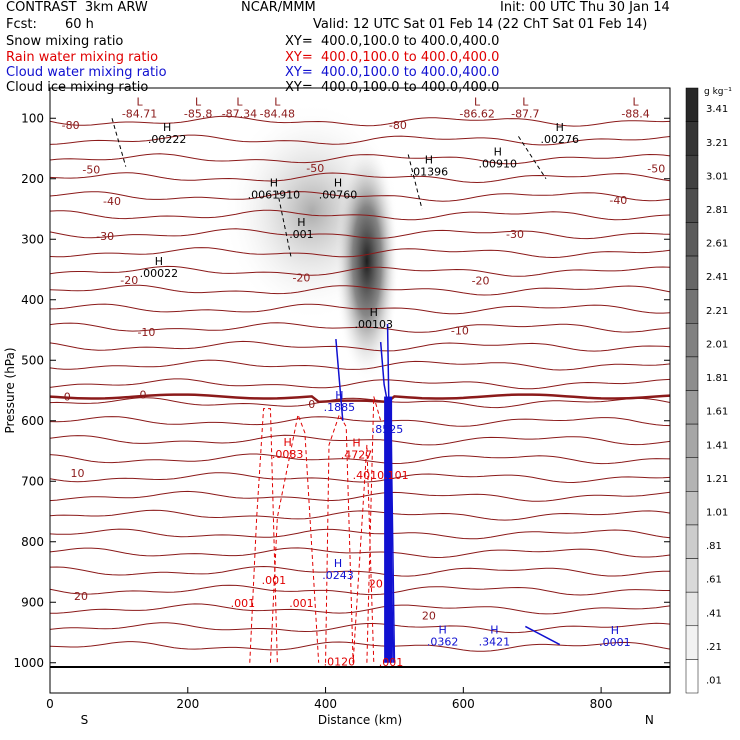  What do you see at coordinates (476, 113) in the screenshot?
I see `extremum-value: -86.62` at bounding box center [476, 113].